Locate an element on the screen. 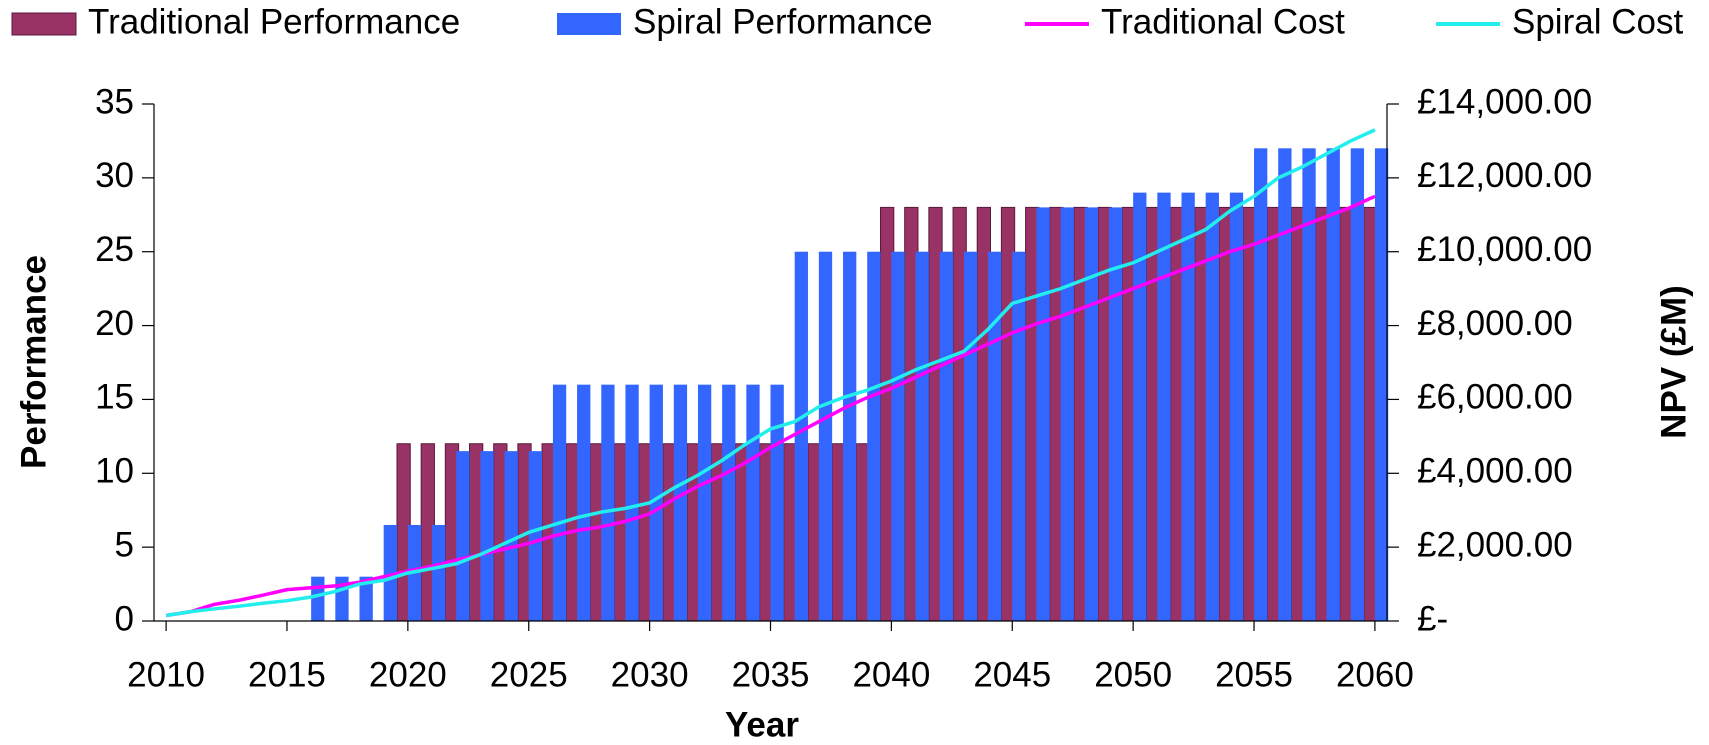 This screenshot has height=745, width=1709. y-tick-label: 10 is located at coordinates (114, 471).